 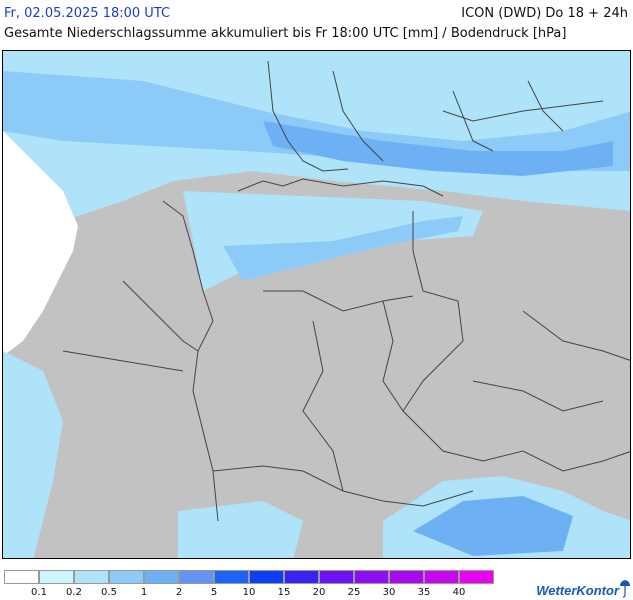 What do you see at coordinates (284, 592) in the screenshot?
I see `legend-tick: 15` at bounding box center [284, 592].